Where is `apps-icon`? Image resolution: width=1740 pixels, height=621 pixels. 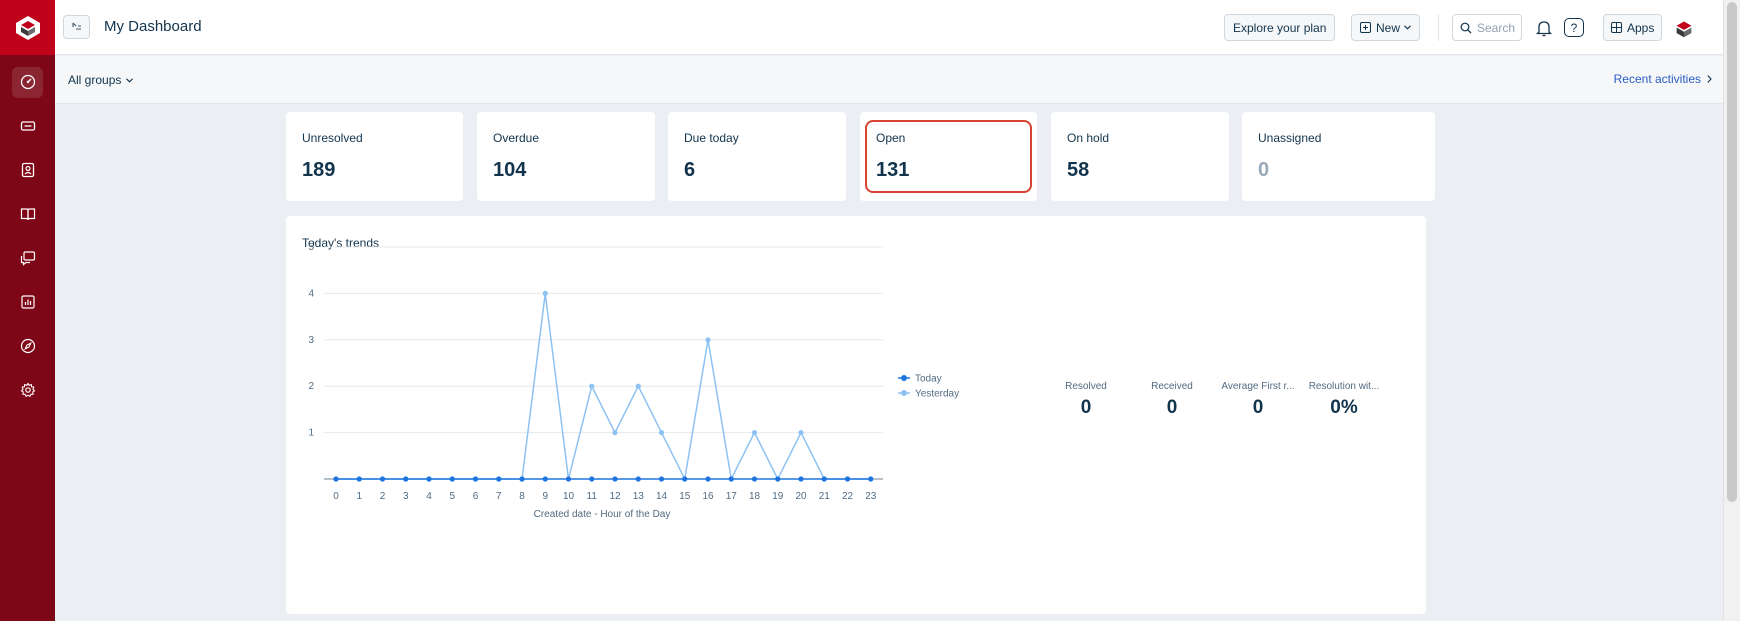
apps-icon is located at coordinates (1616, 27).